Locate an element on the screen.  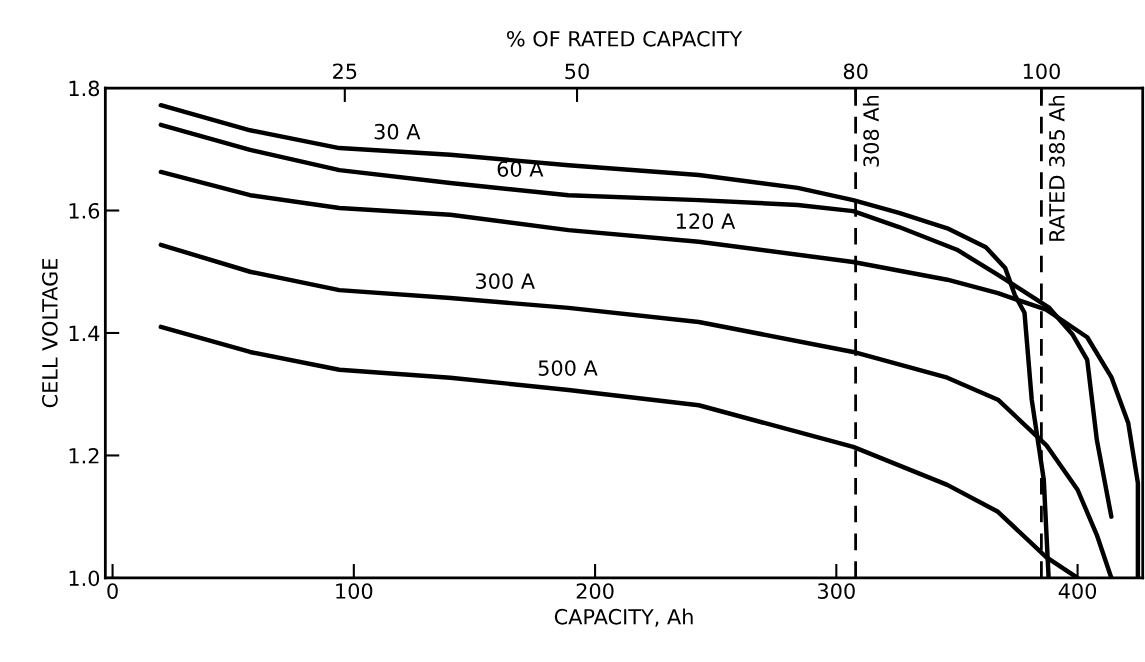
x-tick-label: 400 is located at coordinates (1077, 591).